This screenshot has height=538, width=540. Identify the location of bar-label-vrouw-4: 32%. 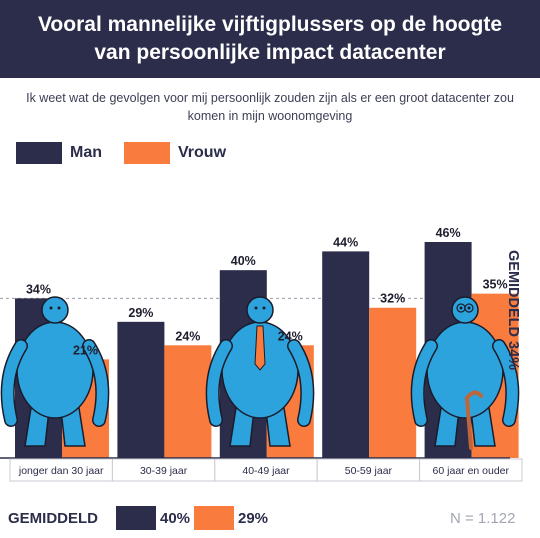
(392, 299).